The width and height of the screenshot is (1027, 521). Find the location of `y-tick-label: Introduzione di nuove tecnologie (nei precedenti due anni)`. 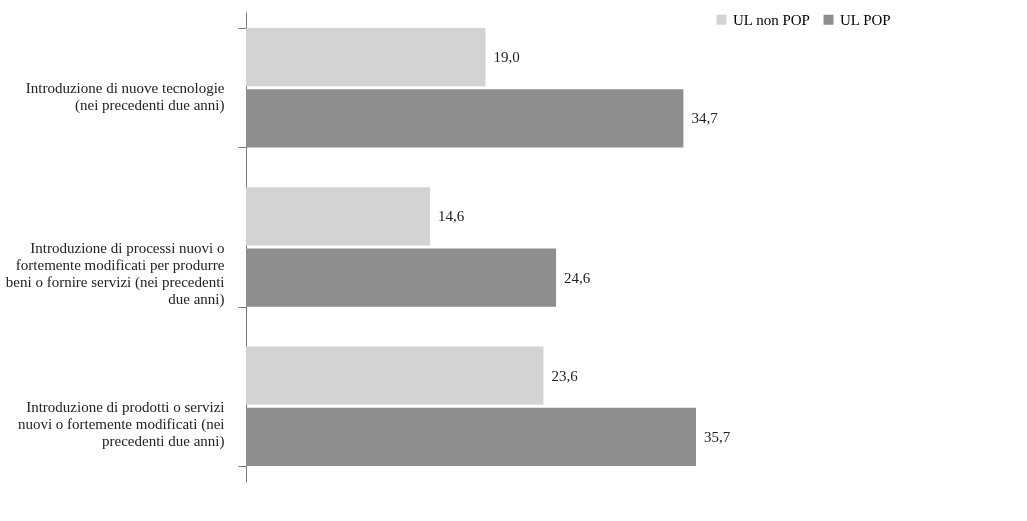

y-tick-label: Introduzione di nuove tecnologie (nei precedenti due anni) is located at coordinates (125, 97).